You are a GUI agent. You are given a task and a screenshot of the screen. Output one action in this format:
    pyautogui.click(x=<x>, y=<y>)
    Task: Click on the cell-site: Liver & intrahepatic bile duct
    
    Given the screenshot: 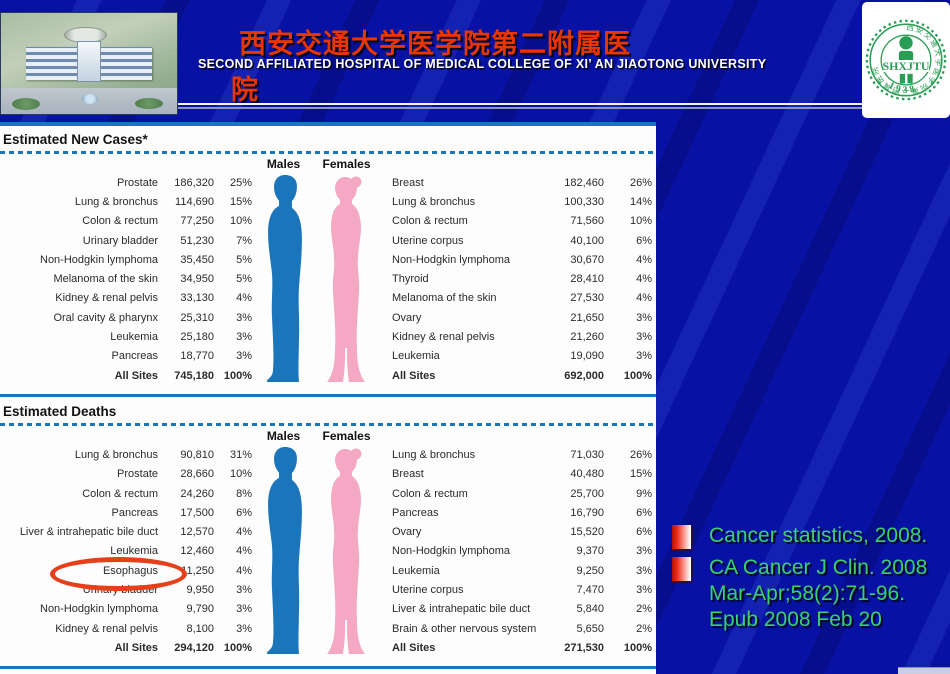 What is the action you would take?
    pyautogui.click(x=461, y=609)
    